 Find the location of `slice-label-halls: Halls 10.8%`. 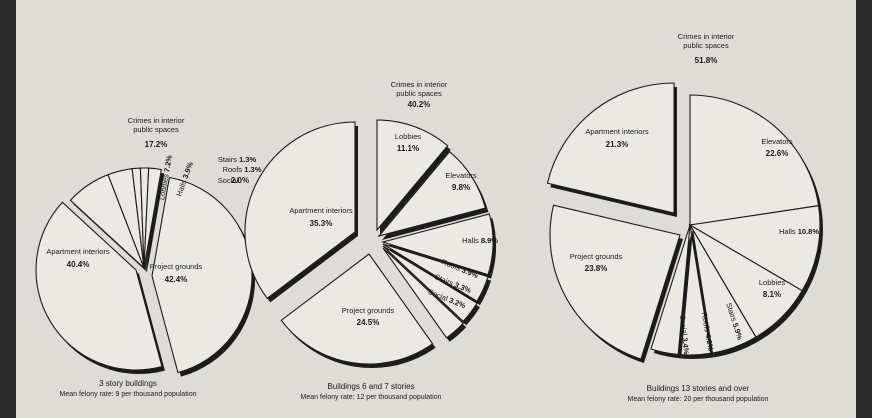

slice-label-halls: Halls 10.8% is located at coordinates (799, 231).